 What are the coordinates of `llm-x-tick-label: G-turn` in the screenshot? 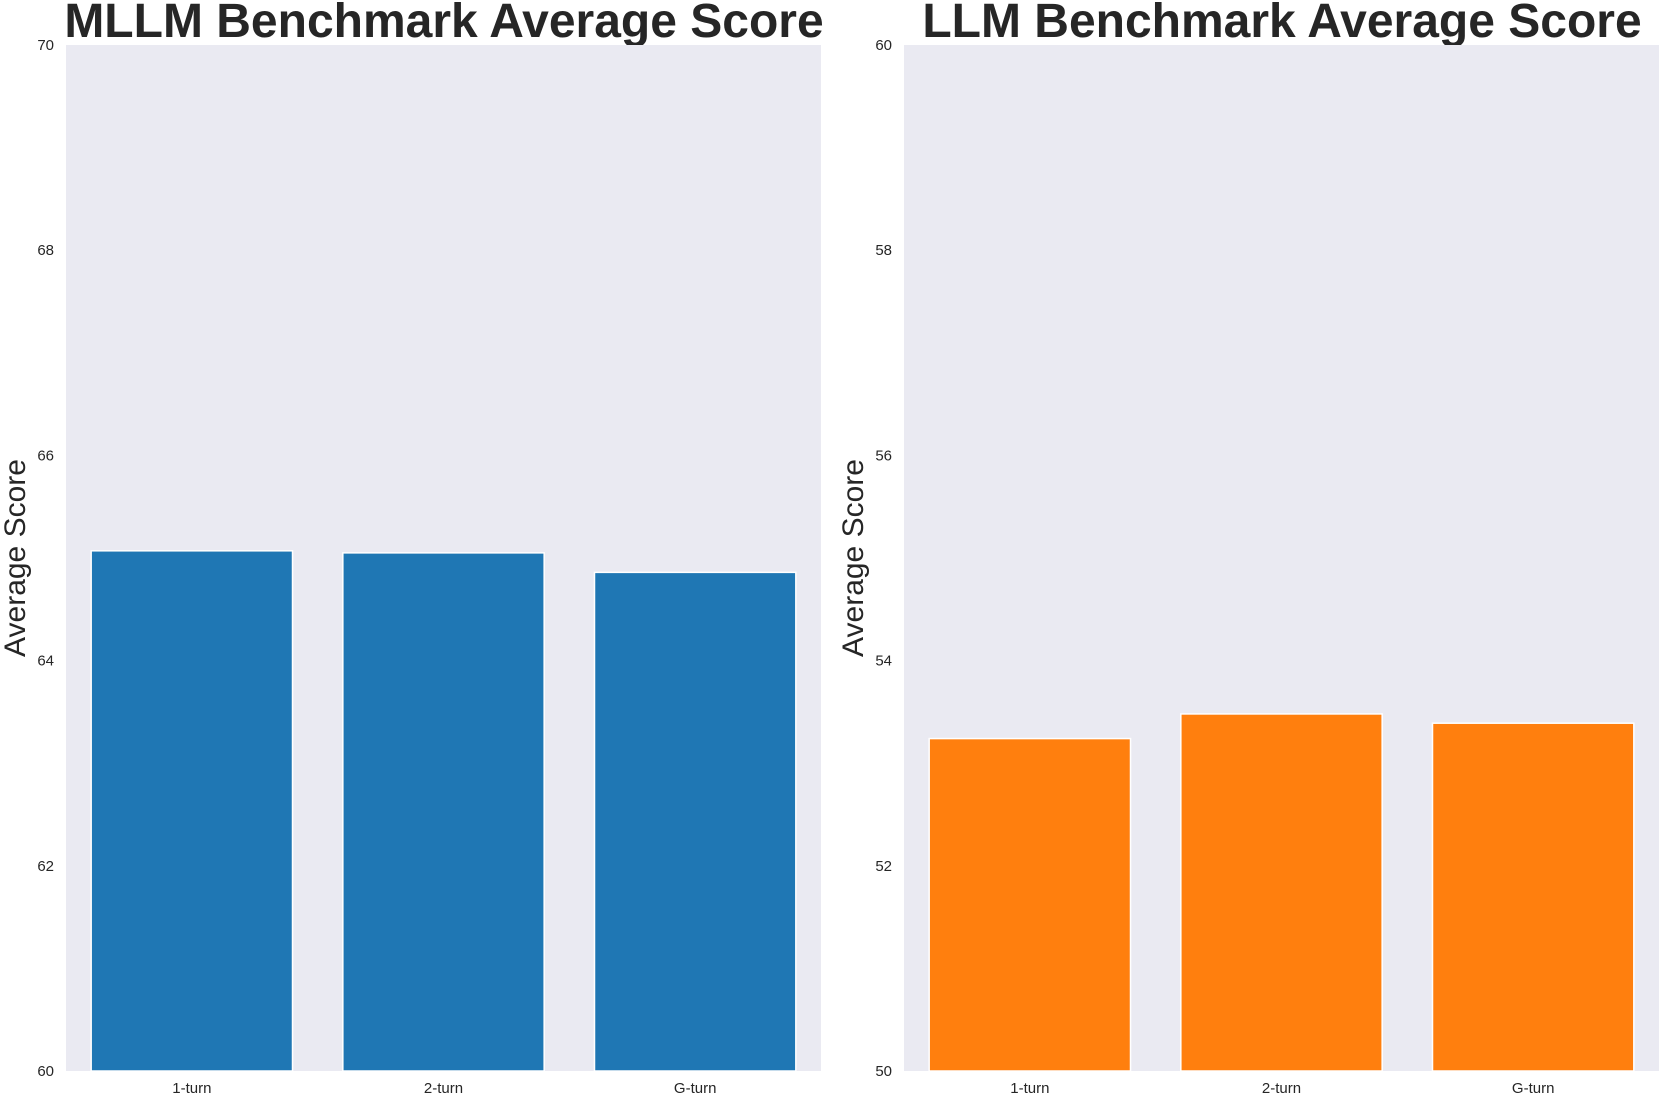 It's located at (1533, 1087).